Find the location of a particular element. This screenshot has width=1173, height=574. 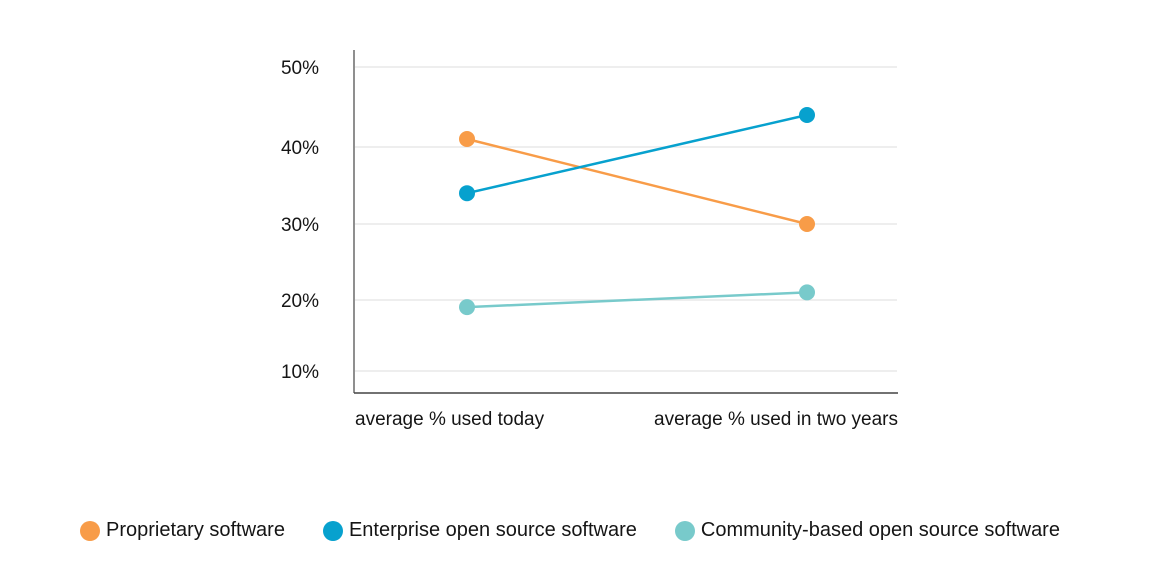

y-tick-label: 30% is located at coordinates (300, 225).